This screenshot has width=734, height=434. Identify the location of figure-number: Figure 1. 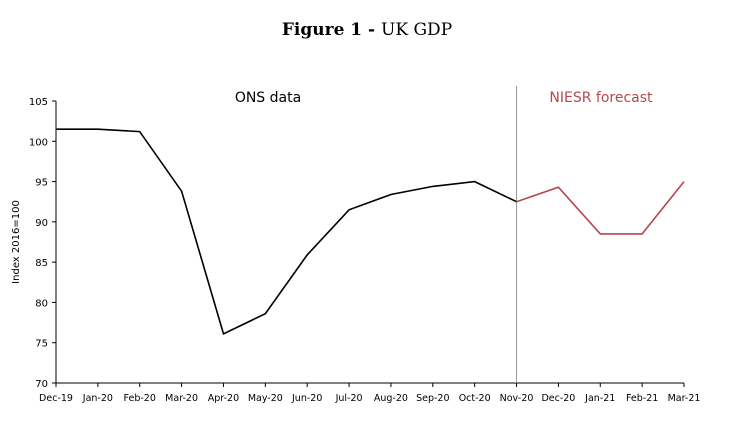
(322, 30).